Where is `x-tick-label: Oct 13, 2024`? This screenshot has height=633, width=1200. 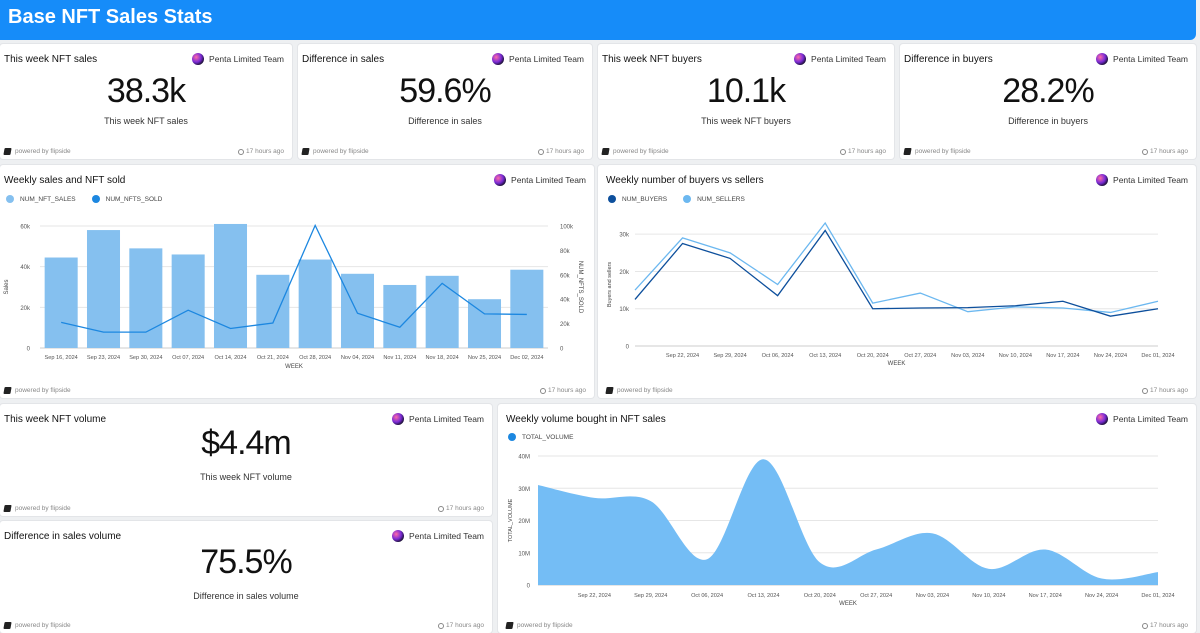 x-tick-label: Oct 13, 2024 is located at coordinates (825, 356).